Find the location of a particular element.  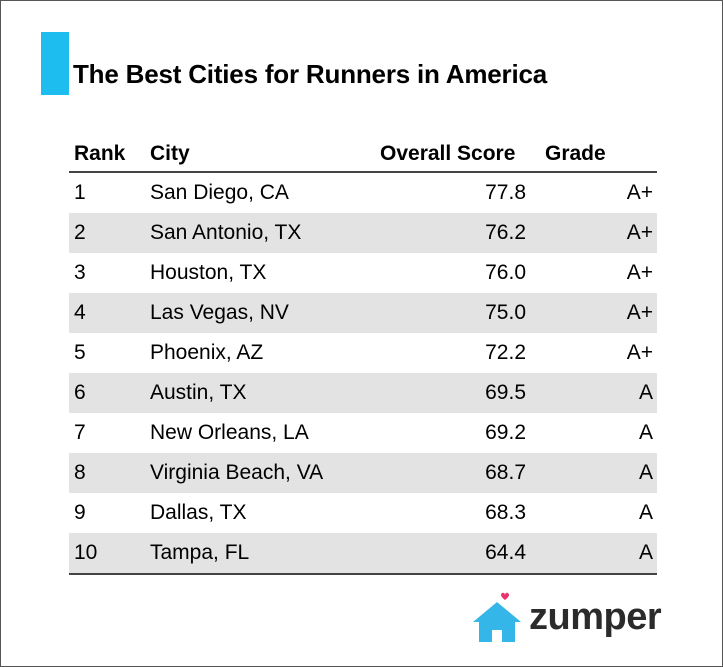

table-row: 8 Virginia Beach, VA 68.7 A is located at coordinates (363, 473).